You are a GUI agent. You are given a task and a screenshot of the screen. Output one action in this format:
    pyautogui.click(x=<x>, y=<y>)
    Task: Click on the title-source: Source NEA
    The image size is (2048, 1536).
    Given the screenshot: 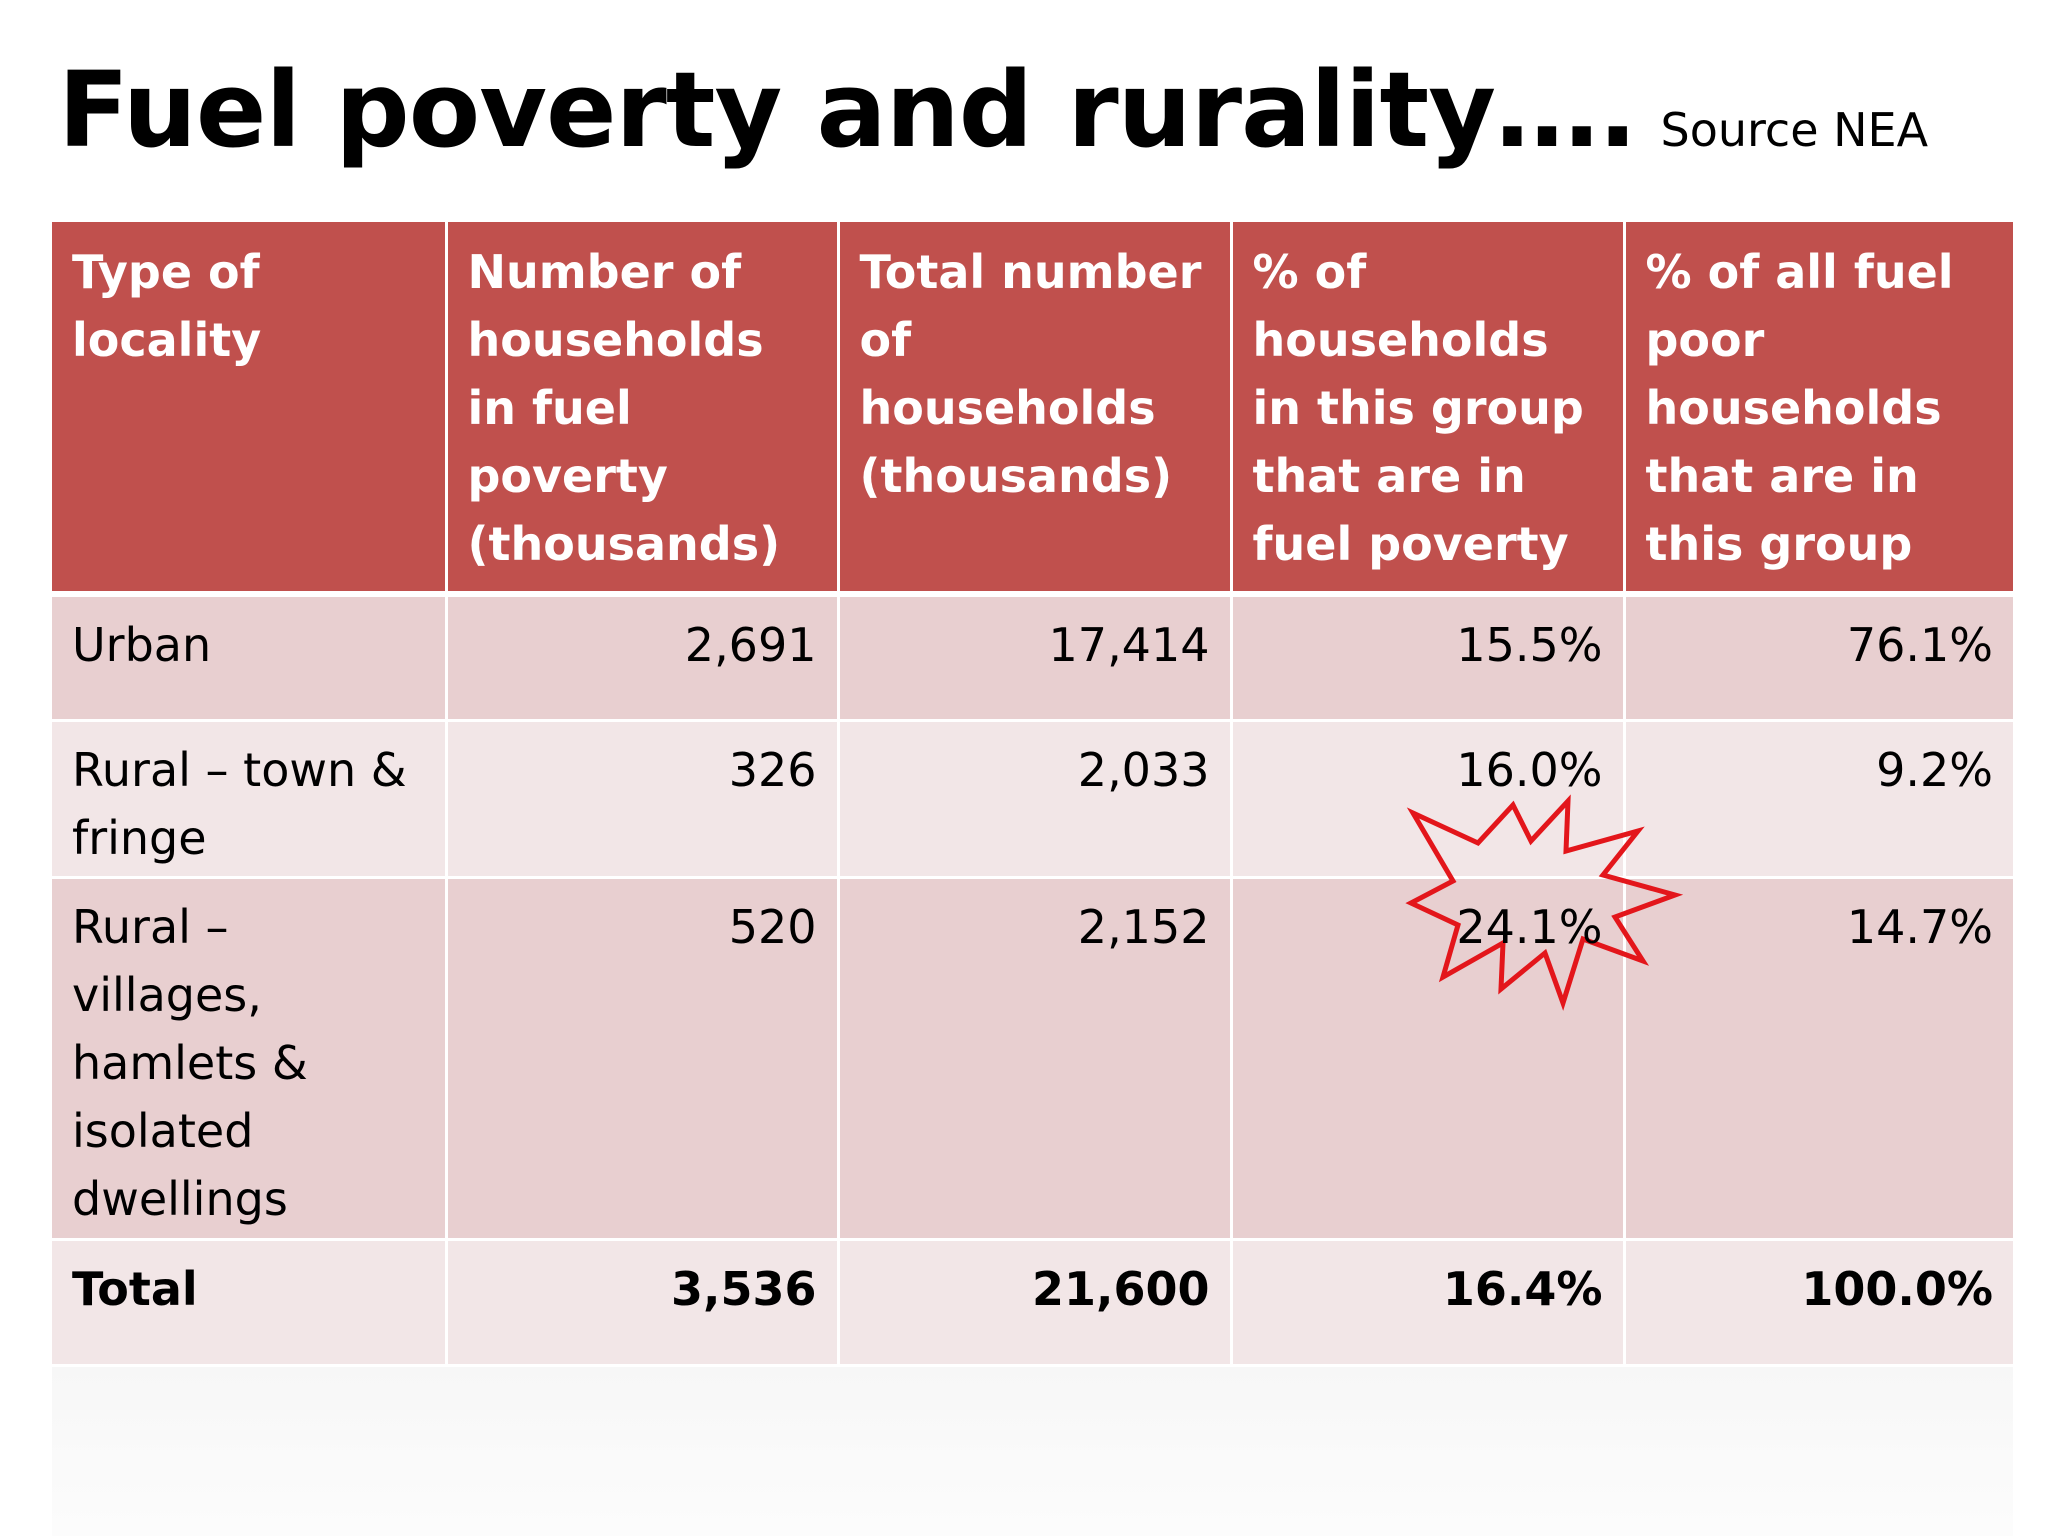 What is the action you would take?
    pyautogui.click(x=1794, y=130)
    